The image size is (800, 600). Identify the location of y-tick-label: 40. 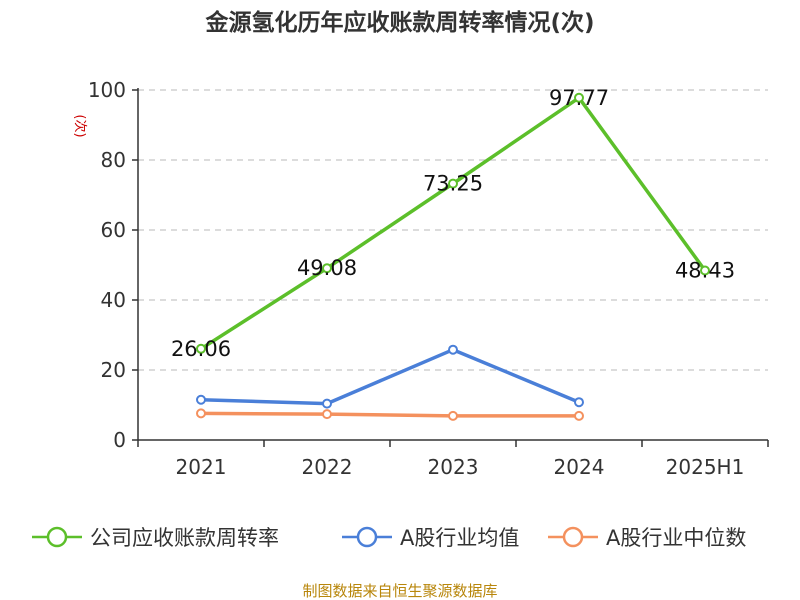
(113, 300).